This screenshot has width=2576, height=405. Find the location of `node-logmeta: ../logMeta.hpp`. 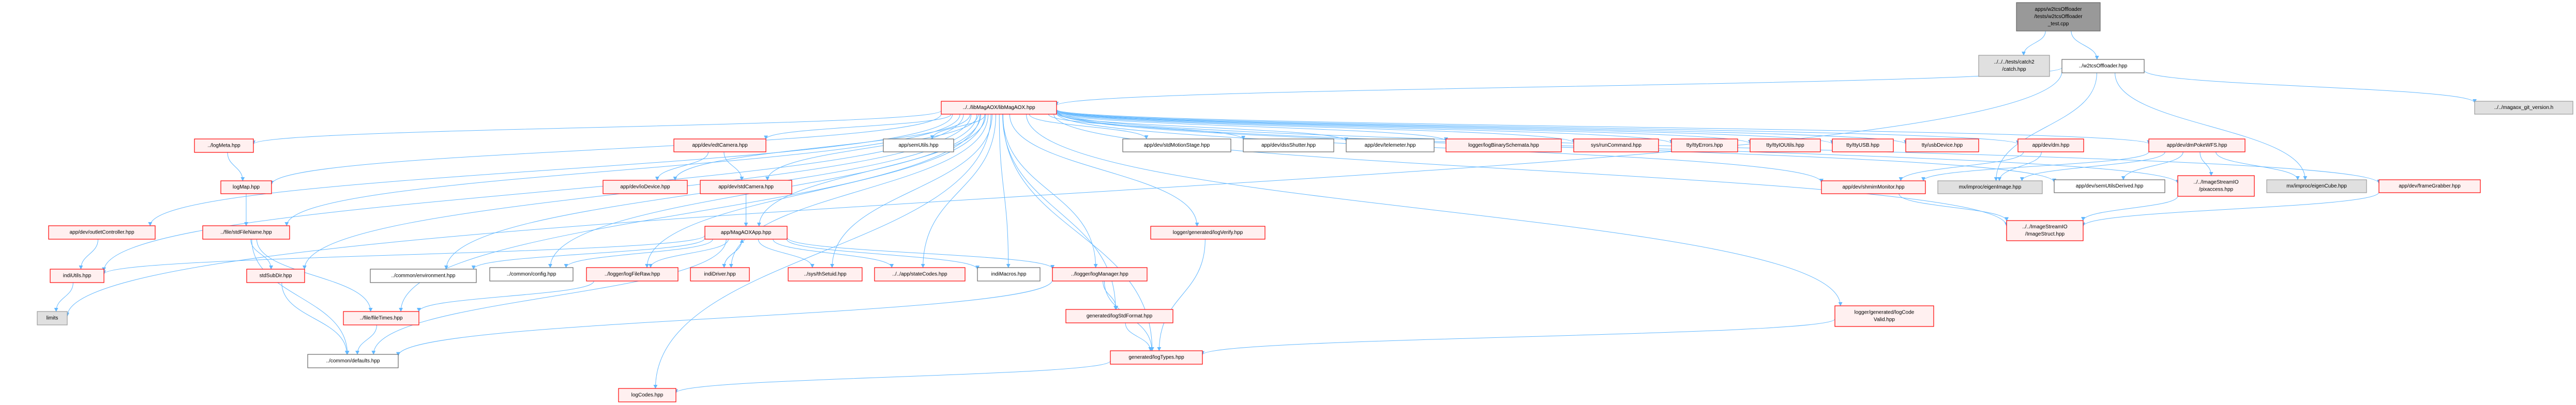

node-logmeta: ../logMeta.hpp is located at coordinates (224, 145).